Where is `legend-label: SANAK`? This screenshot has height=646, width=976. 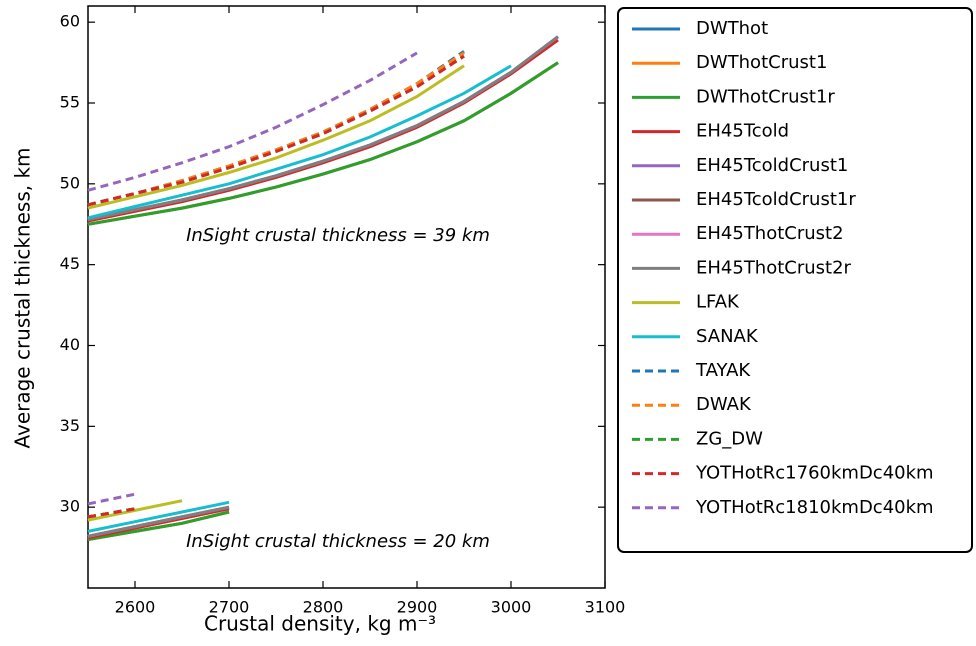
legend-label: SANAK is located at coordinates (727, 336).